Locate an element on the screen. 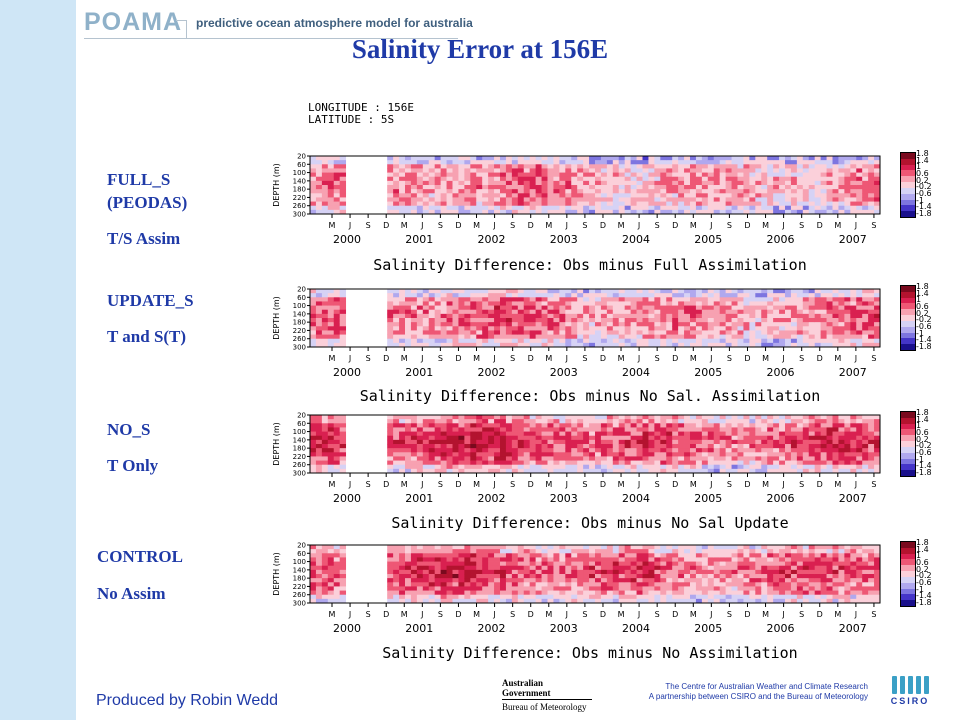  label-peodas: (PEODAS) is located at coordinates (147, 202).